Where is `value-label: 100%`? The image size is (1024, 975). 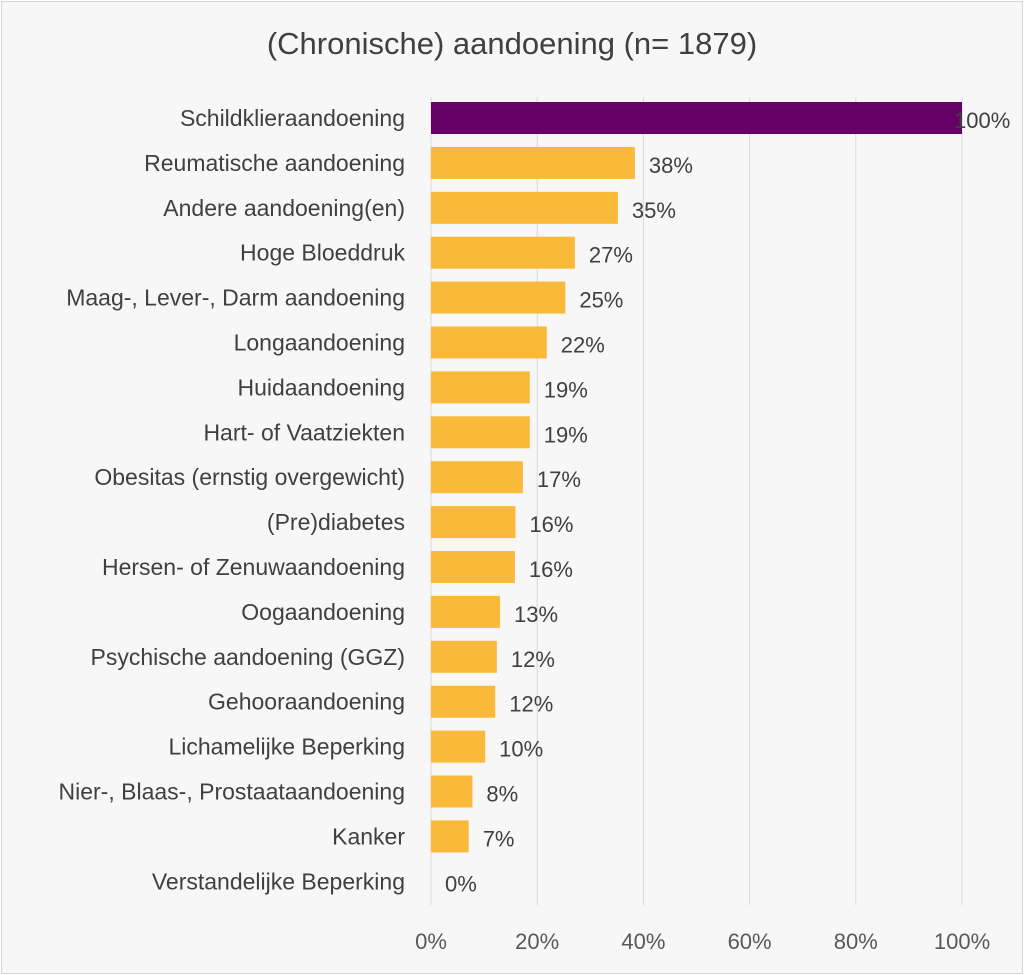 value-label: 100% is located at coordinates (982, 120).